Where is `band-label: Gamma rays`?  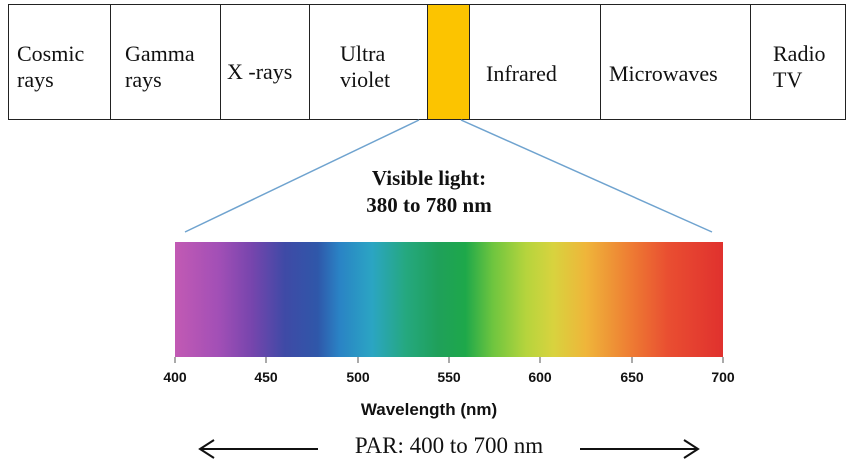 band-label: Gamma rays is located at coordinates (160, 66).